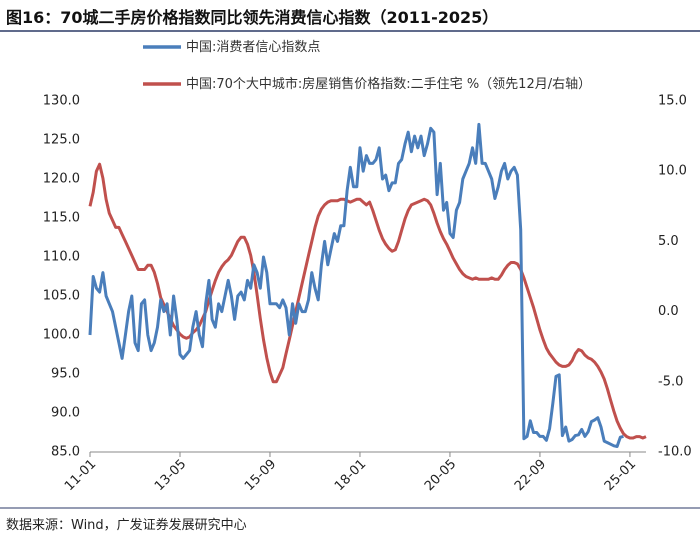  What do you see at coordinates (670, 381) in the screenshot?
I see `y2-tick-label: -5.0` at bounding box center [670, 381].